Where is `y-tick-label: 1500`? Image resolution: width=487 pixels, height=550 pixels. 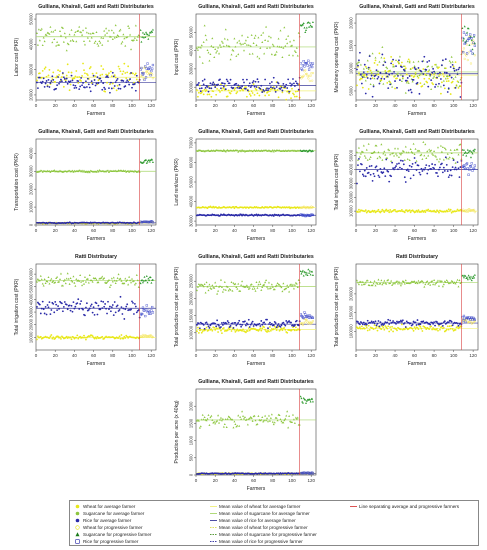
y-tick-label: 1500 is located at coordinates (191, 423).